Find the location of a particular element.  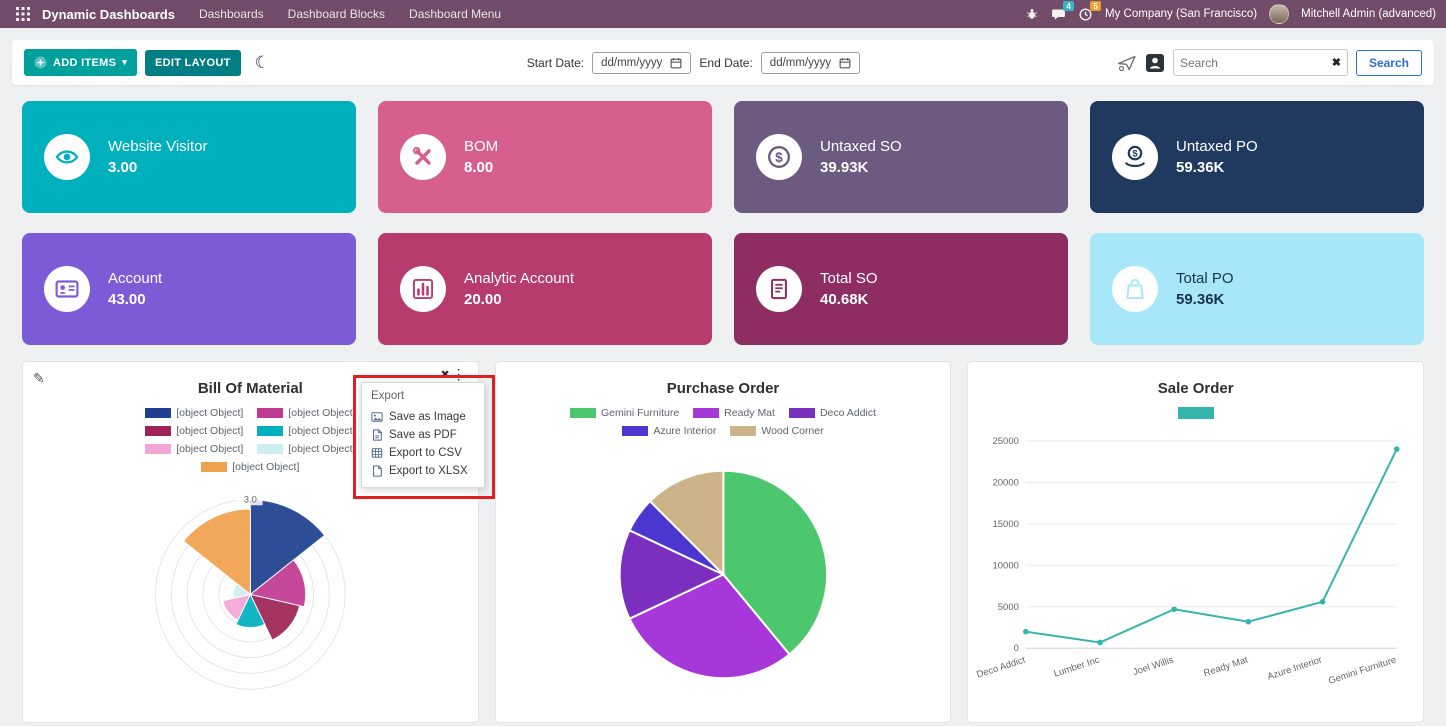

tile-analytic-account: Analytic Account 20.00 is located at coordinates (545, 289).